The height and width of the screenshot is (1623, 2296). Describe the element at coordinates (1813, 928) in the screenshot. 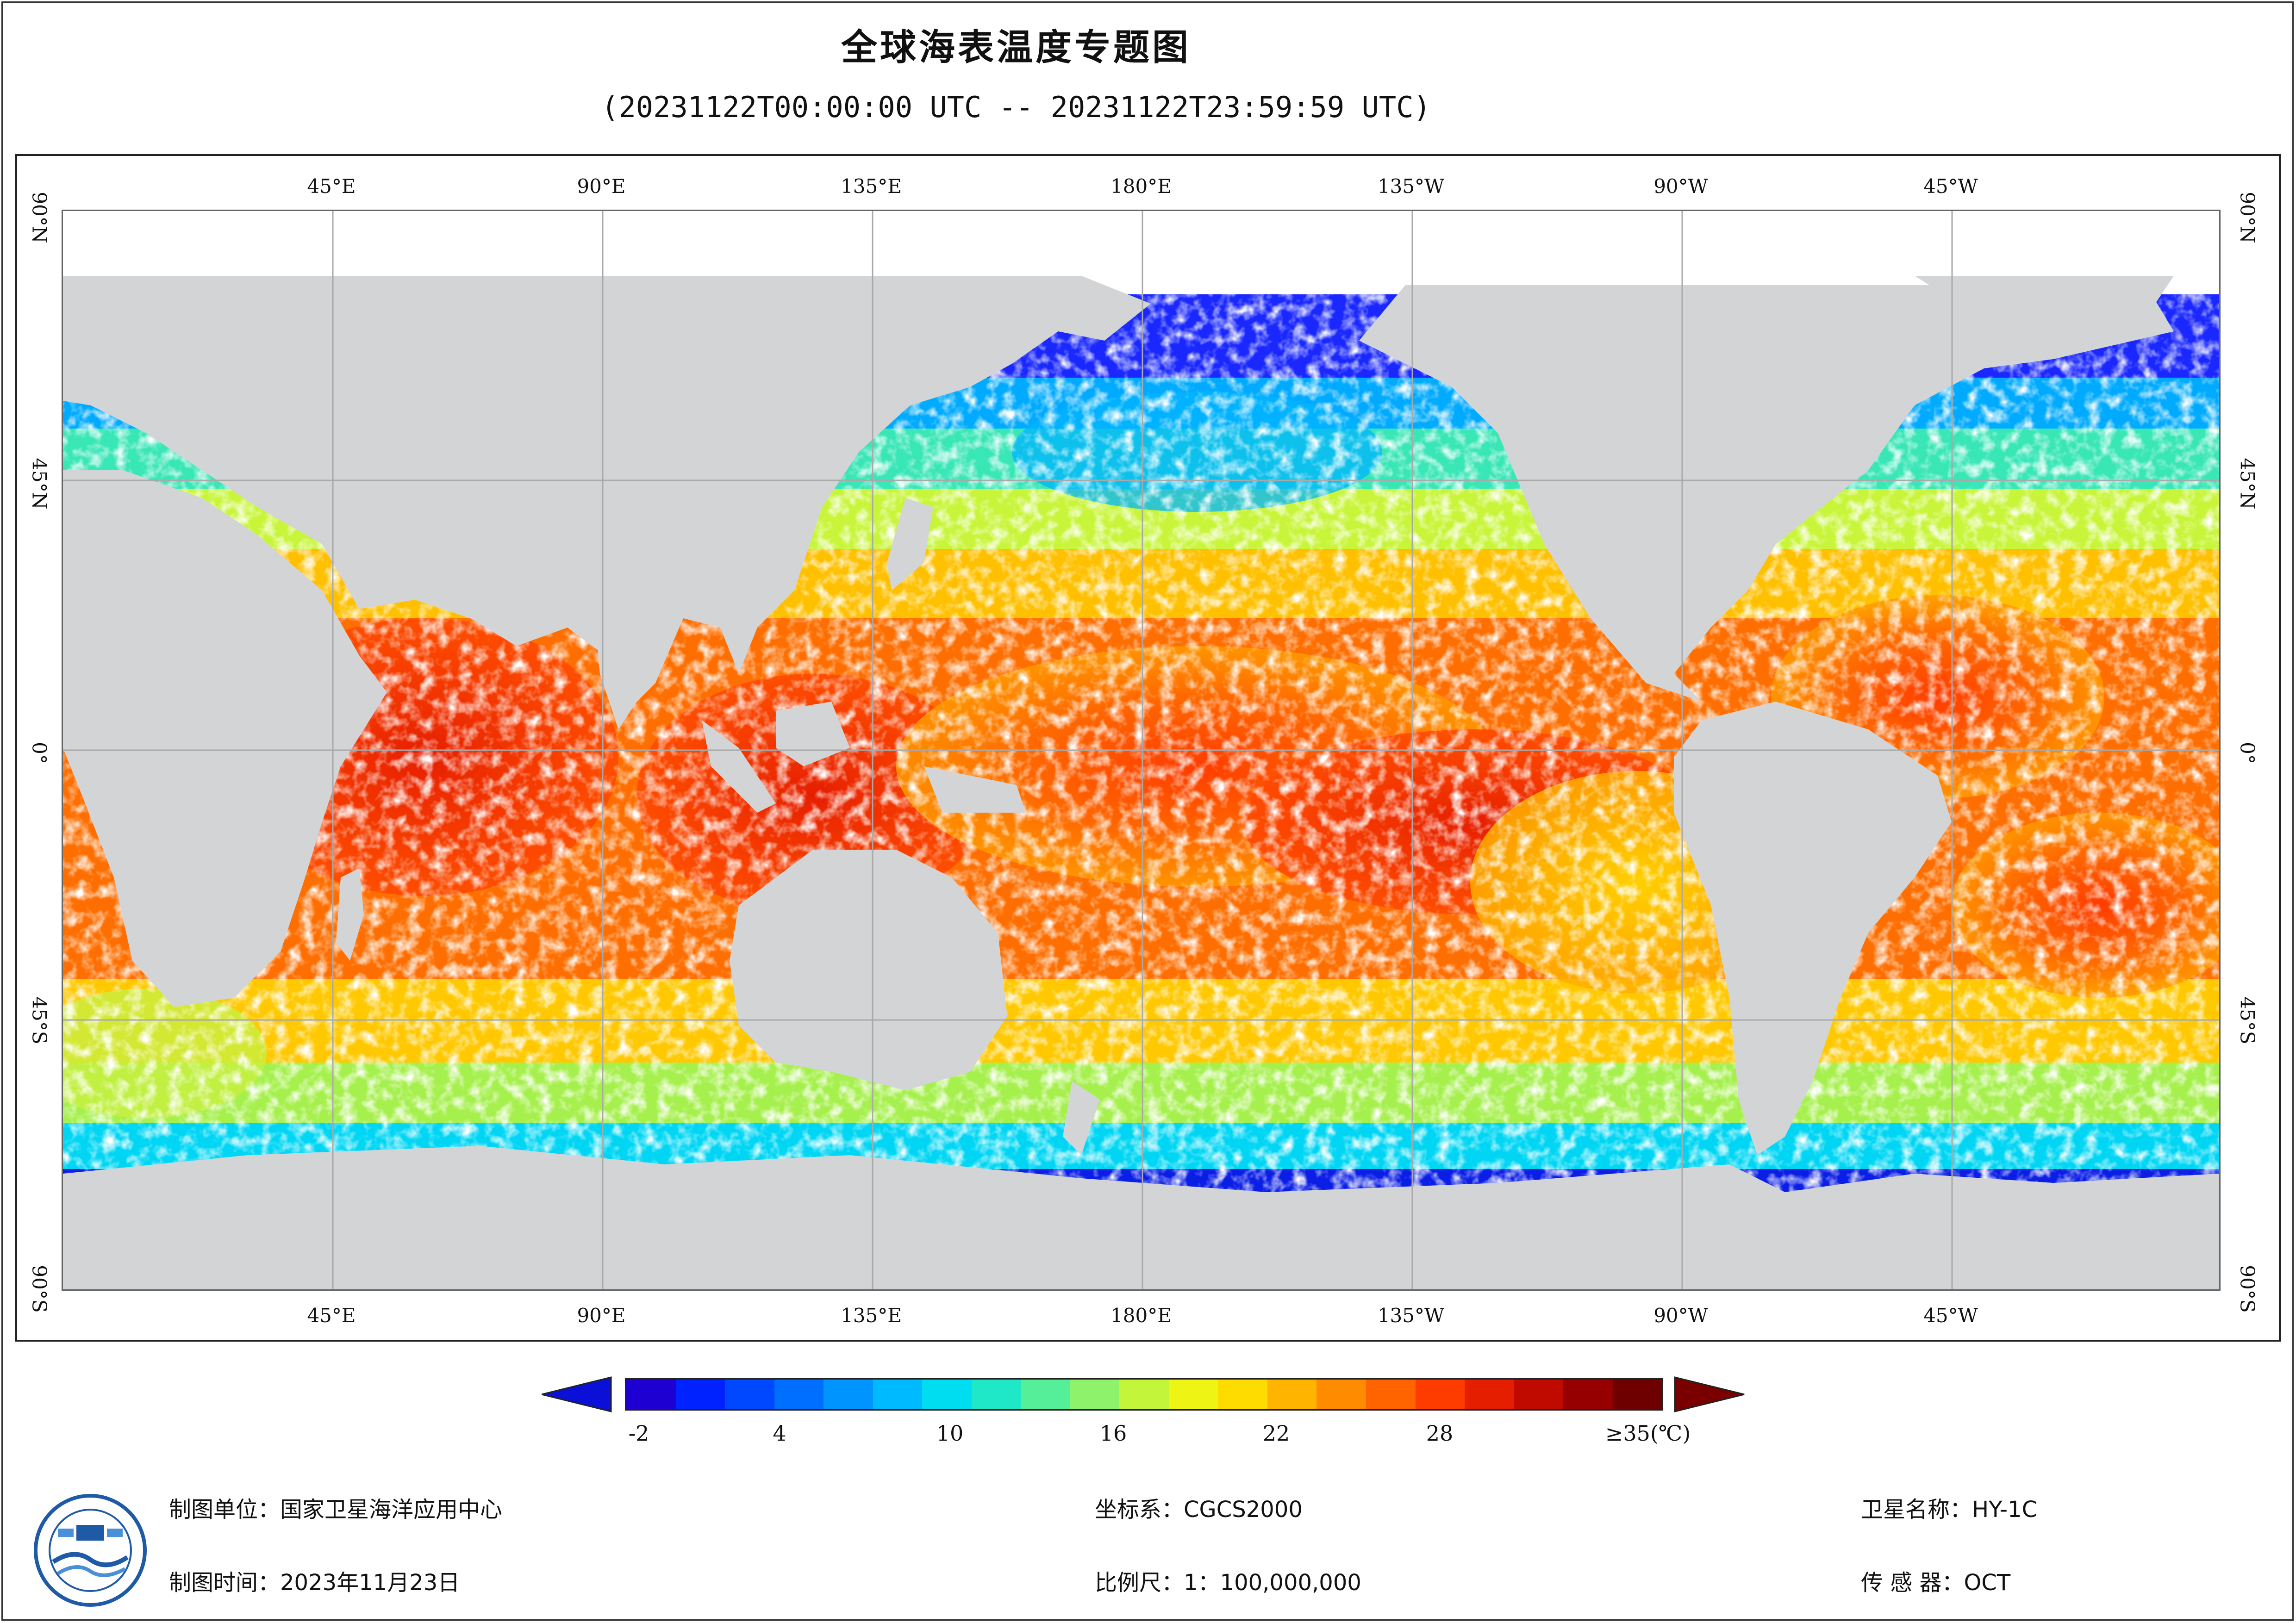

I see `land-south-america` at that location.